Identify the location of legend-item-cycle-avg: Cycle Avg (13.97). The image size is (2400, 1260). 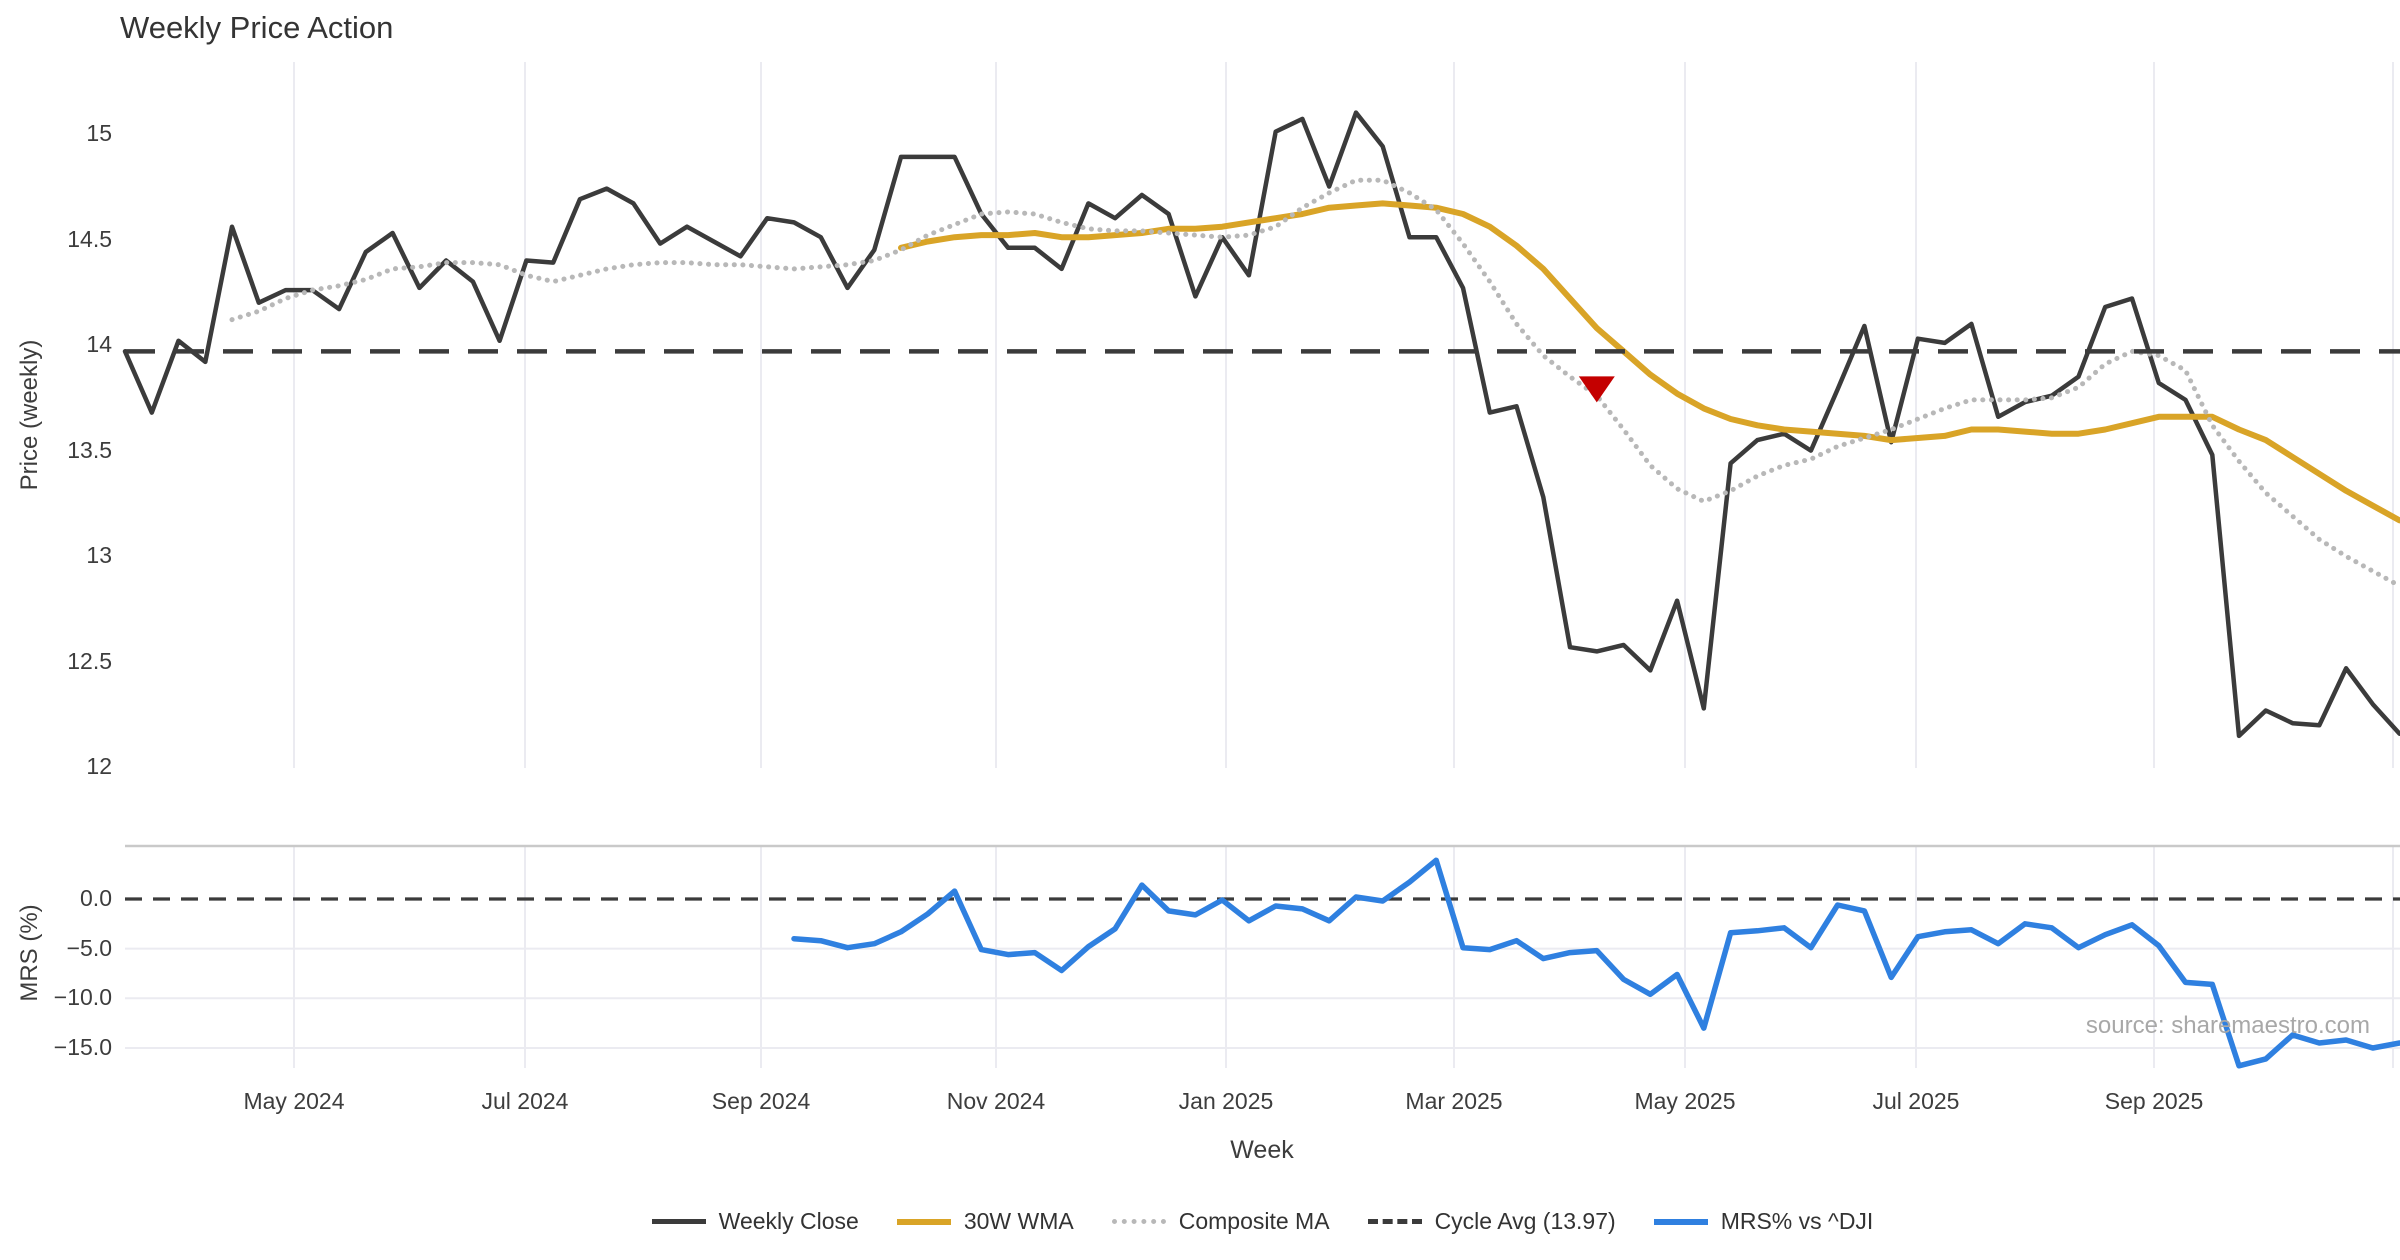
(1491, 1221).